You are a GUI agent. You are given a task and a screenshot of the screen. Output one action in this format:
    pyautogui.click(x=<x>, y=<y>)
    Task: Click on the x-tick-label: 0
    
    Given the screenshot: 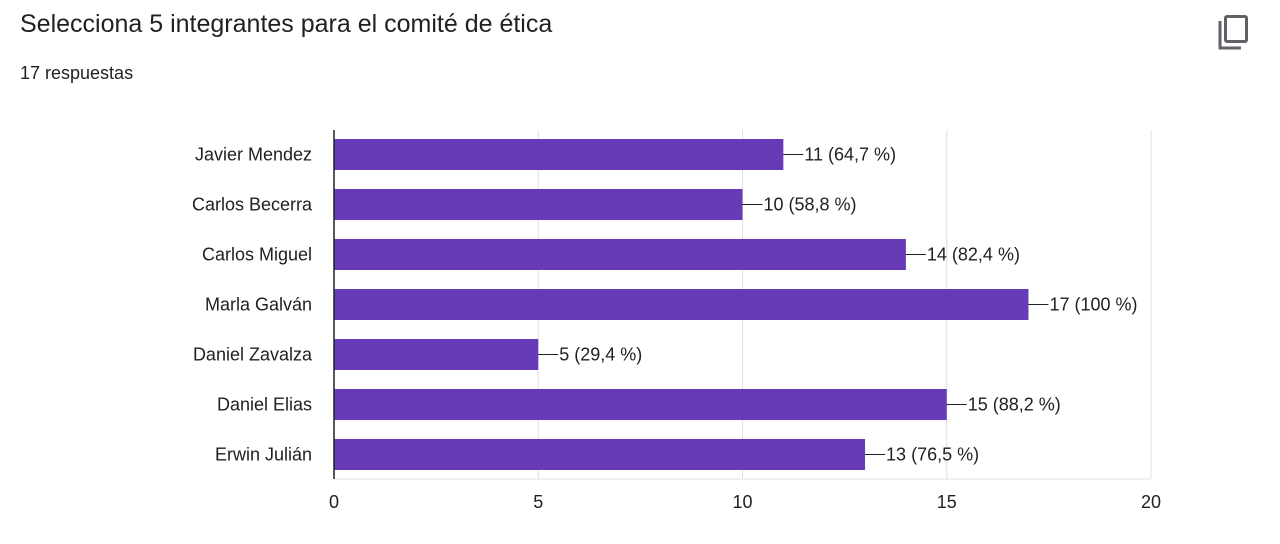 What is the action you would take?
    pyautogui.click(x=334, y=502)
    